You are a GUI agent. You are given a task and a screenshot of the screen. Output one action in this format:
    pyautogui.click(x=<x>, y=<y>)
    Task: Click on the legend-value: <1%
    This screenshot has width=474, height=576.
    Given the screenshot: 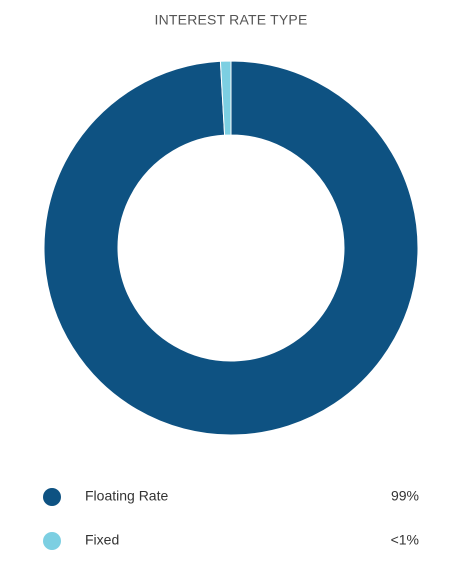 What is the action you would take?
    pyautogui.click(x=405, y=540)
    